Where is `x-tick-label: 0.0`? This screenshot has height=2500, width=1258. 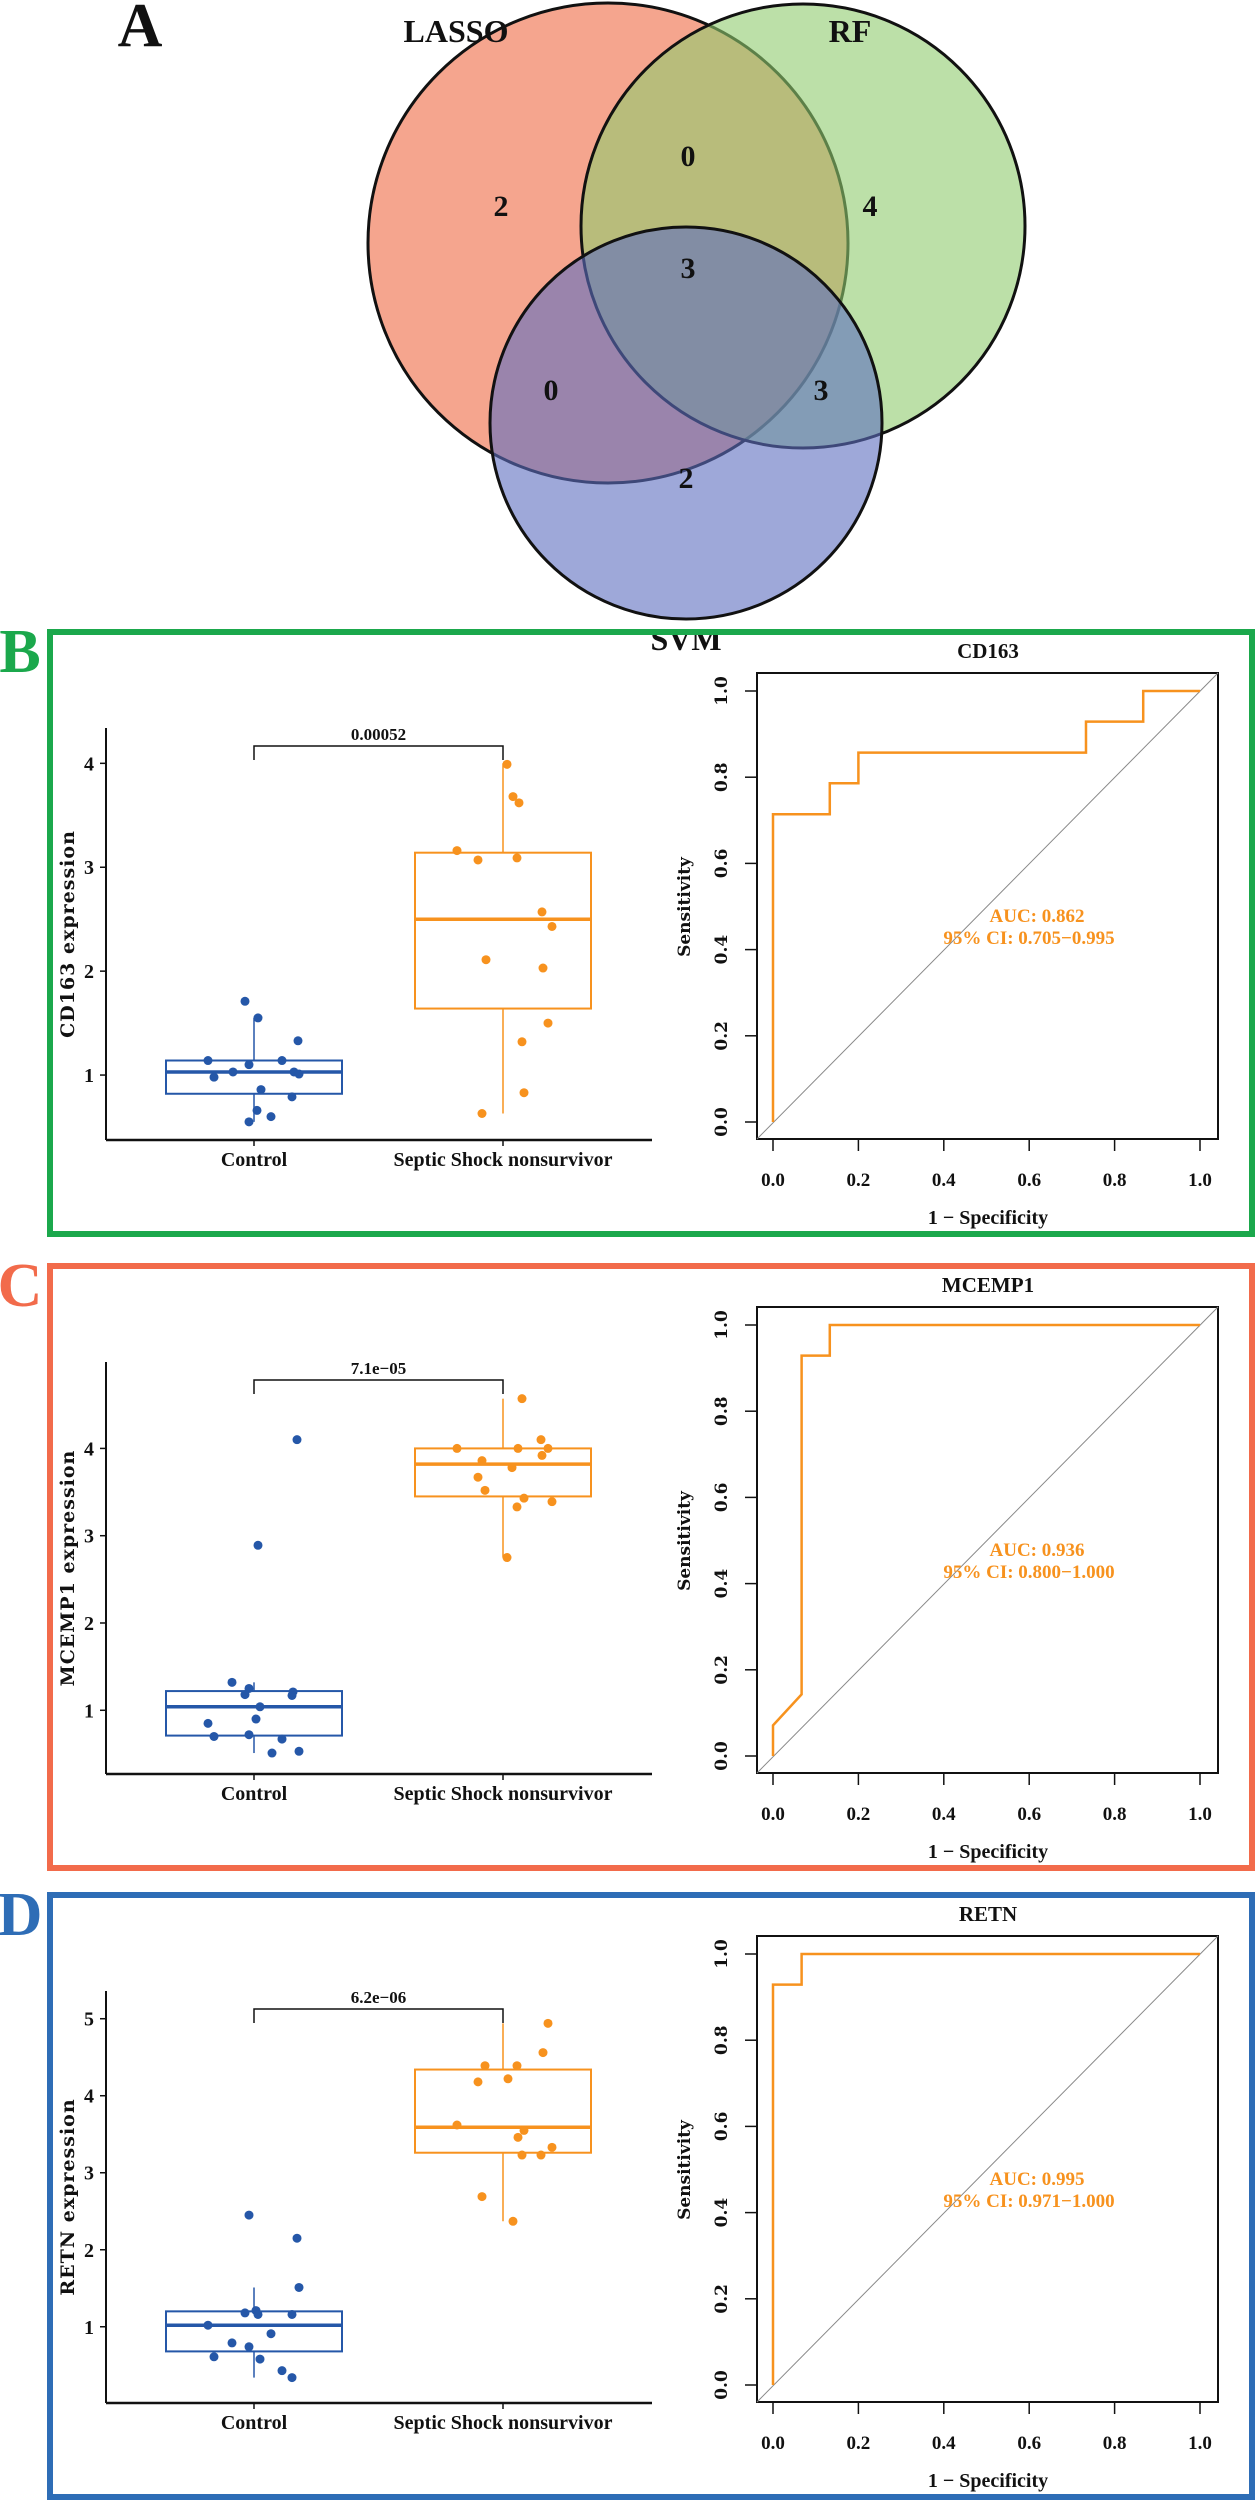 x-tick-label: 0.0 is located at coordinates (773, 2443).